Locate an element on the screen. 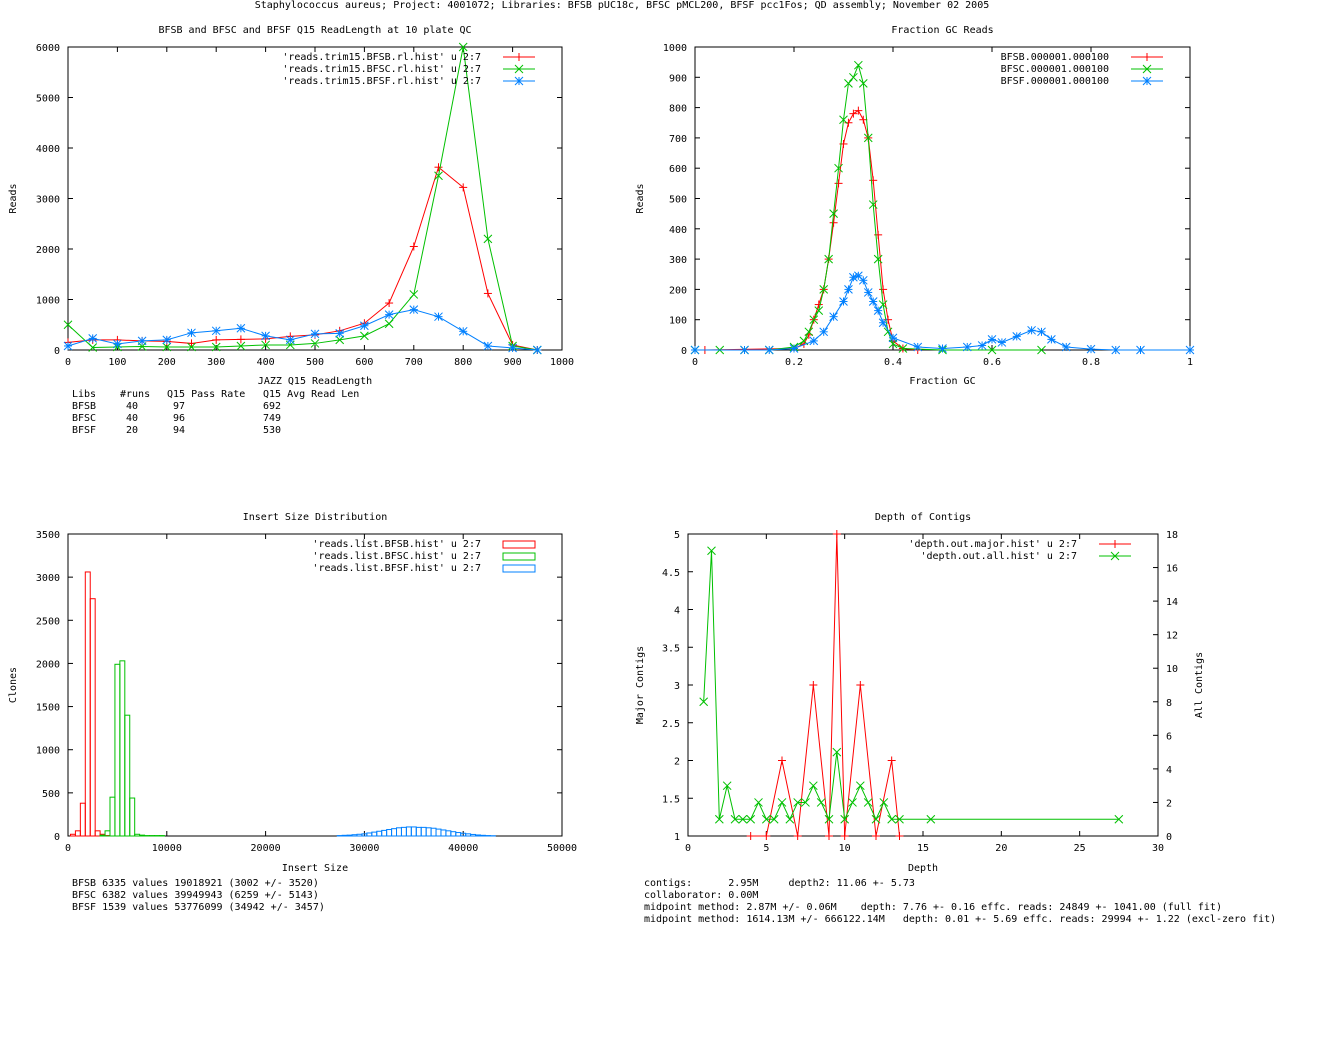  gc-y-tick-label: 500 is located at coordinates (678, 200).